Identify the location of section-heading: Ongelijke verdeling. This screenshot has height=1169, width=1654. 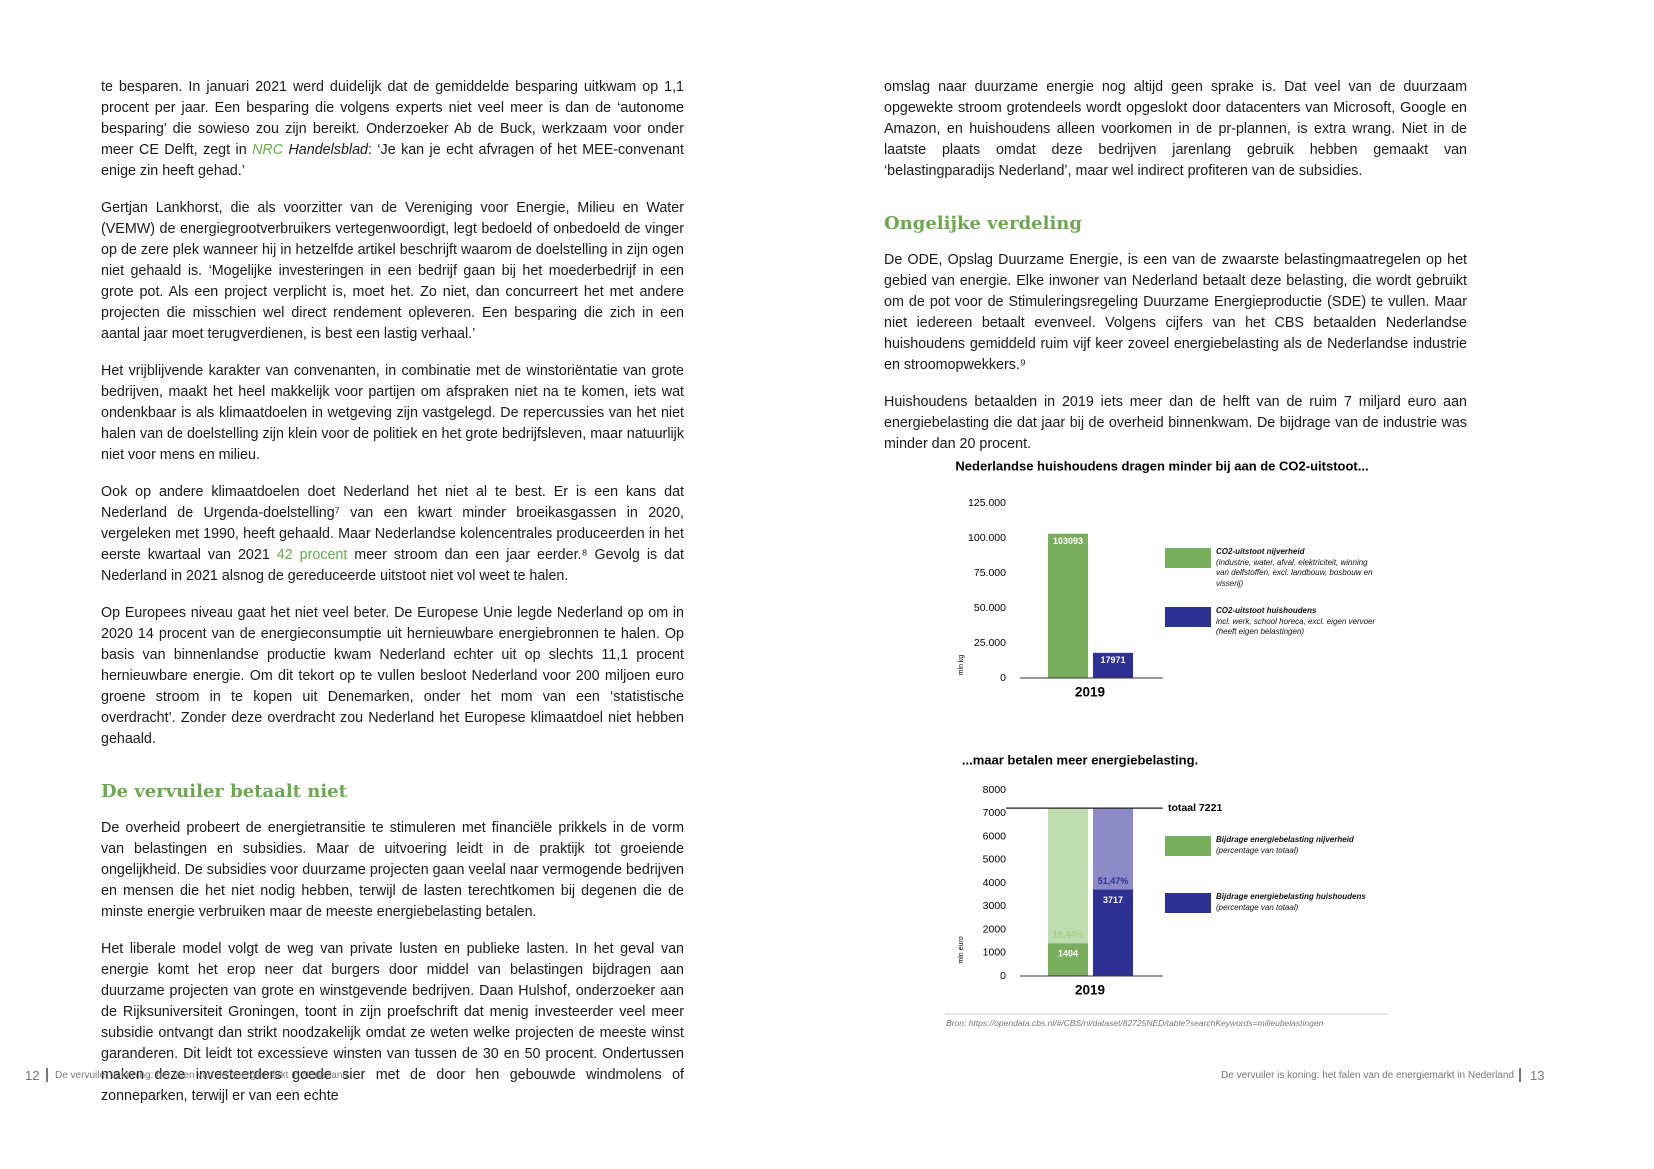
(983, 223).